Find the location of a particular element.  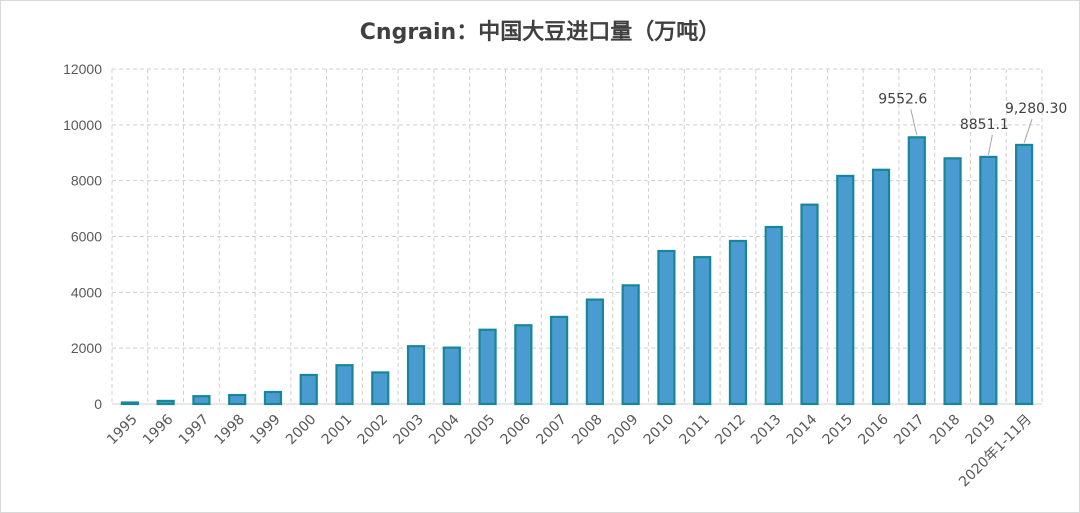

bar-2006 is located at coordinates (523, 365).